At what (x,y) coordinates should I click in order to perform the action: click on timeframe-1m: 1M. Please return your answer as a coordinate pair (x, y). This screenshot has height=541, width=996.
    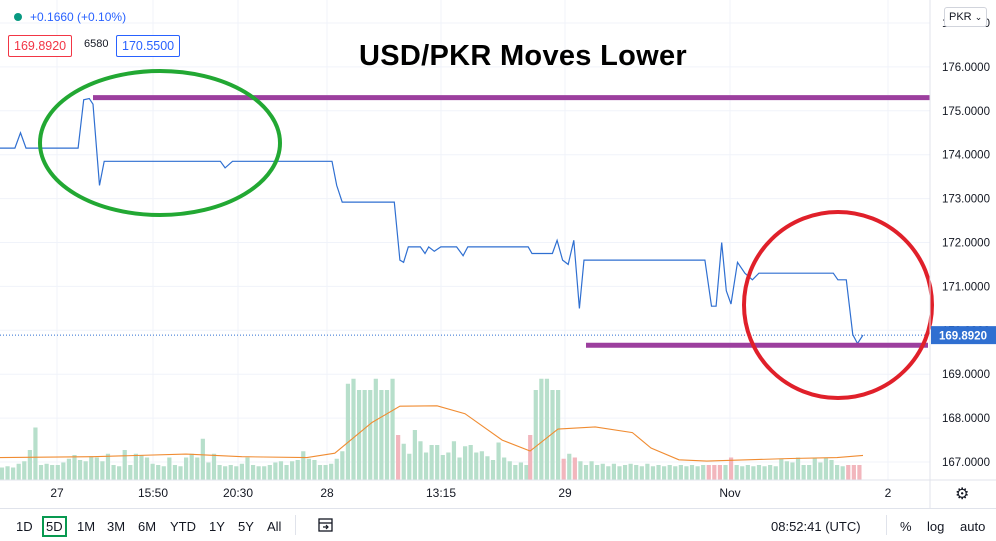
    Looking at the image, I should click on (86, 526).